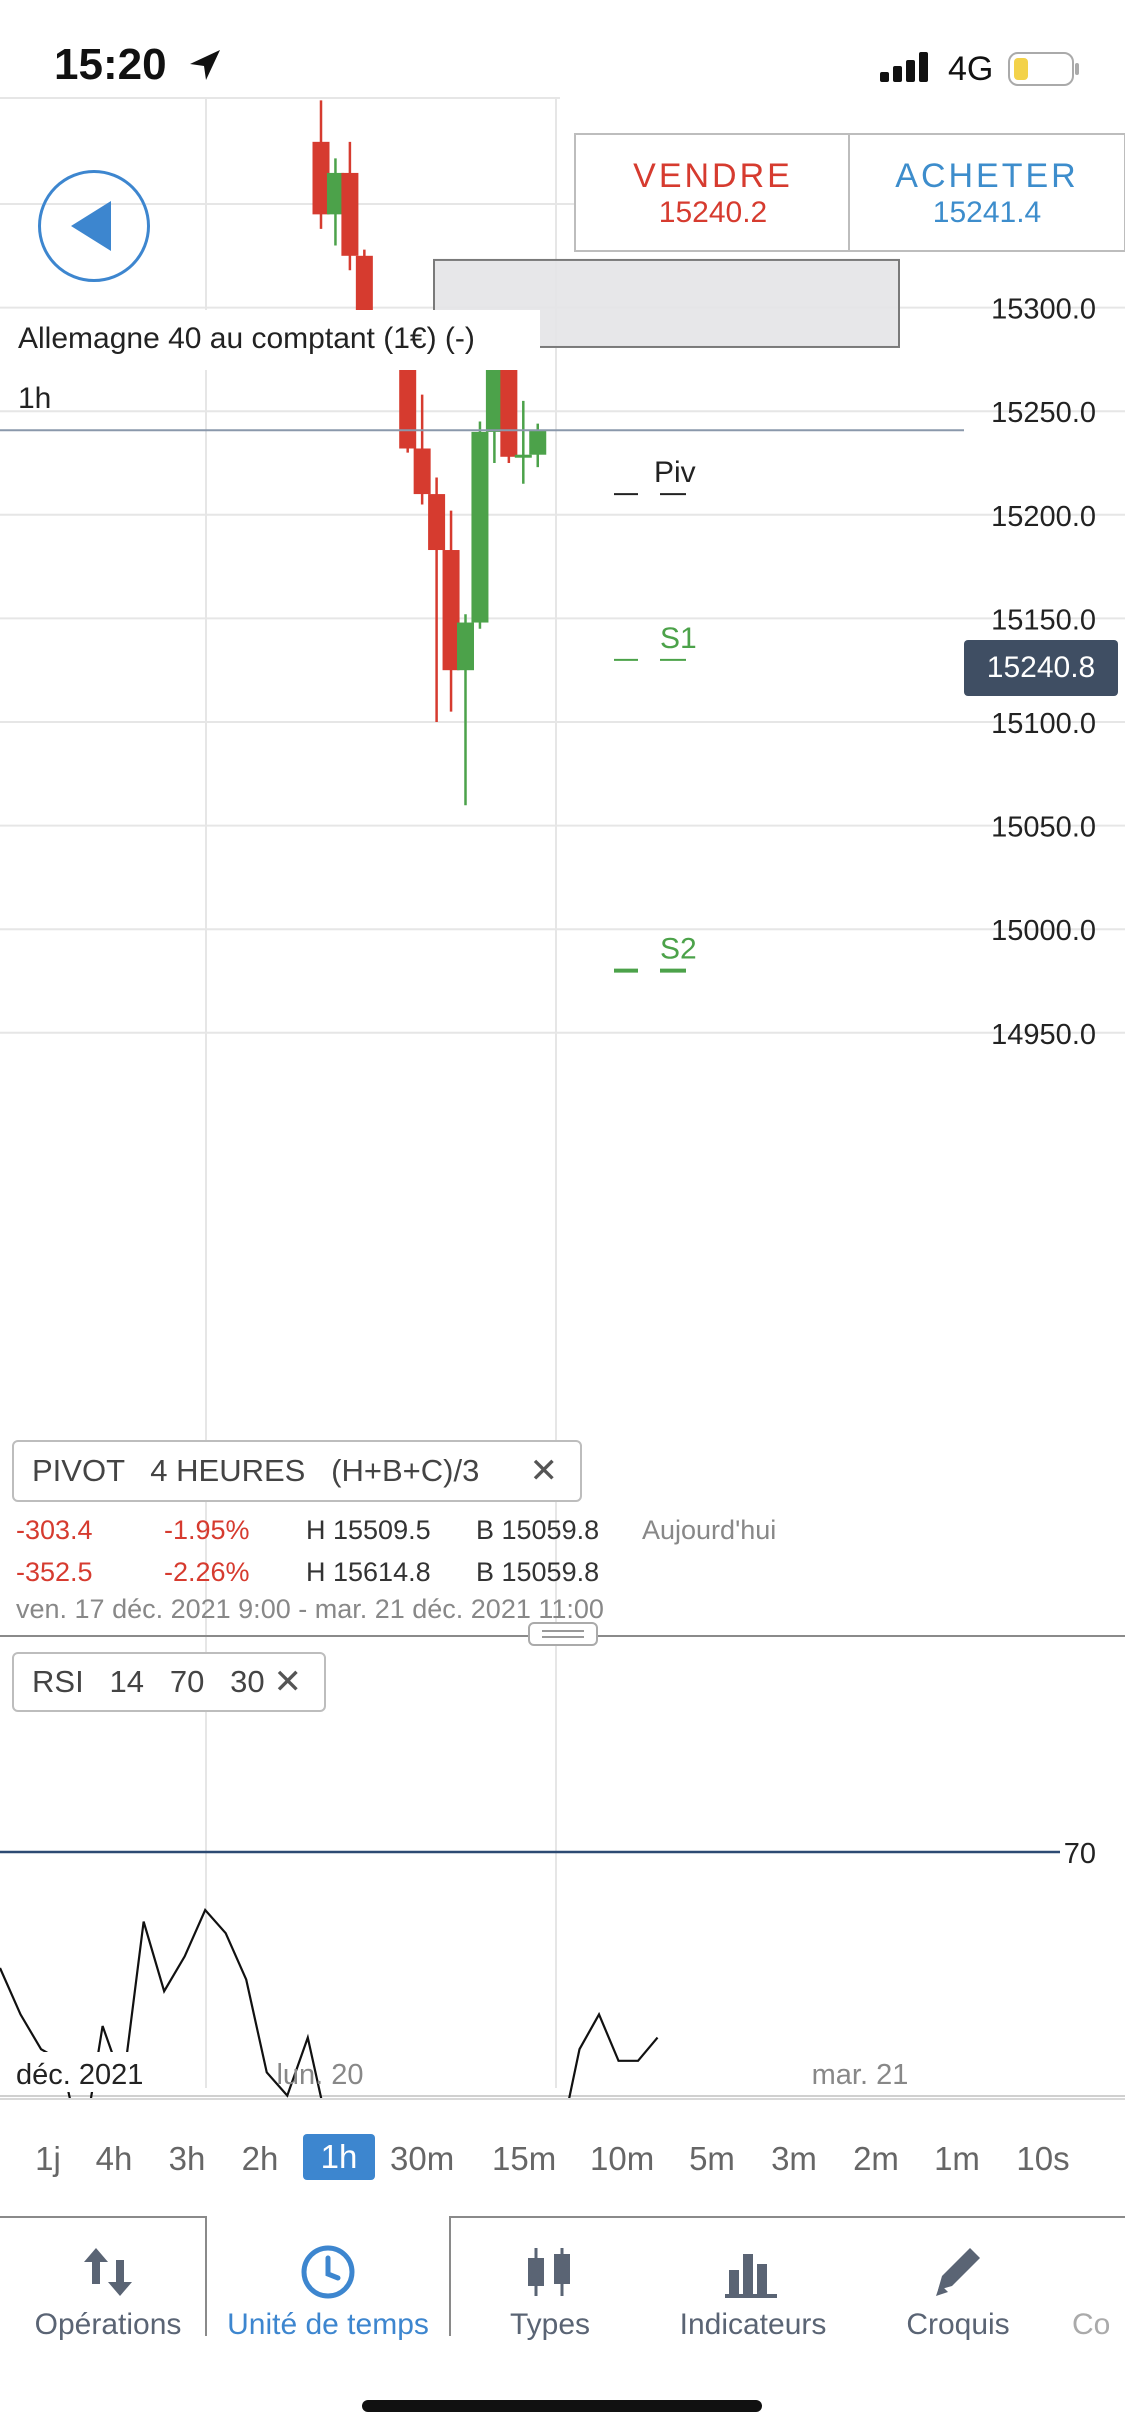  Describe the element at coordinates (79, 2075) in the screenshot. I see `x-tick-label: déc. 2021` at that location.